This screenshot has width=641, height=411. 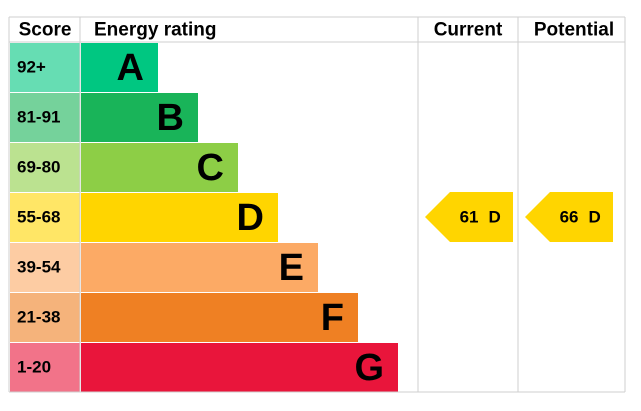 What do you see at coordinates (468, 30) in the screenshot?
I see `header-current: Current` at bounding box center [468, 30].